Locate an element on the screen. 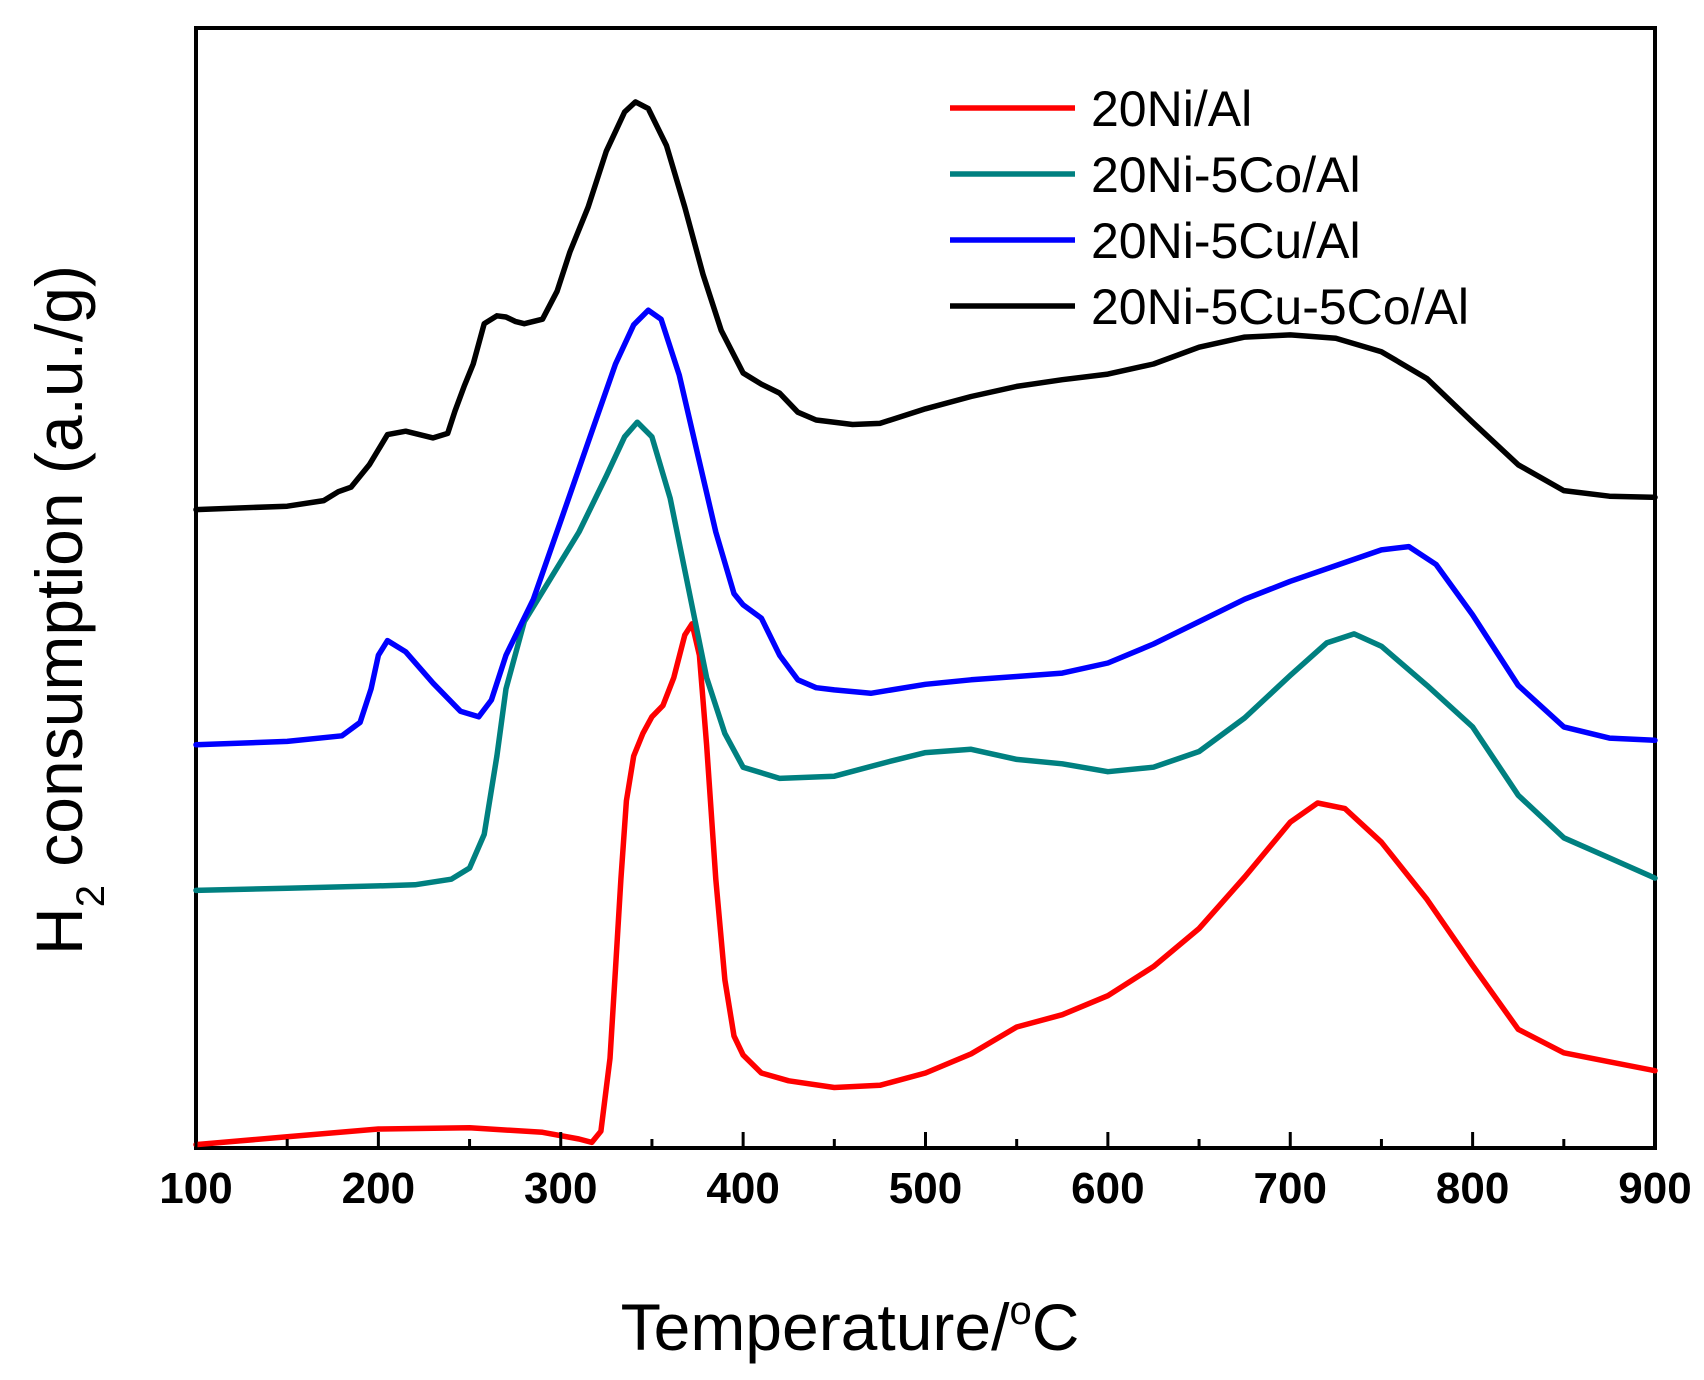 This screenshot has width=1704, height=1380. x-tick-label: 500 is located at coordinates (925, 1188).